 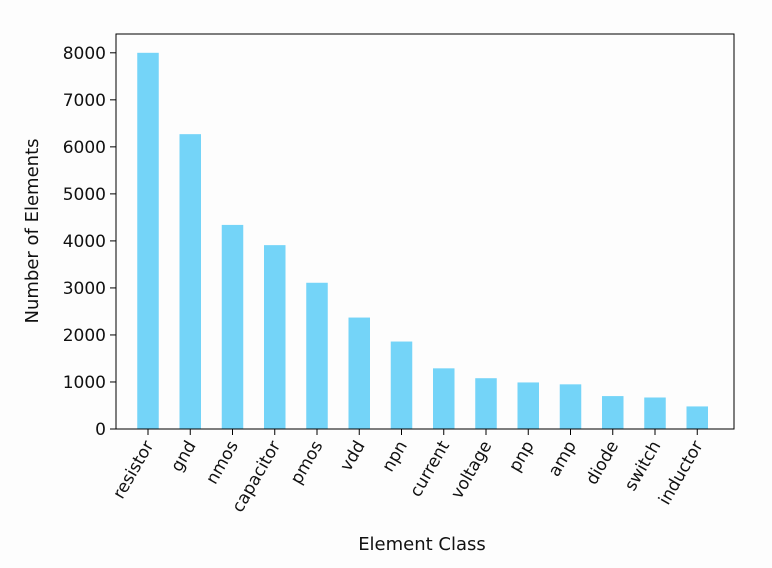 What do you see at coordinates (307, 462) in the screenshot?
I see `x-tick-label-pmos: pmos` at bounding box center [307, 462].